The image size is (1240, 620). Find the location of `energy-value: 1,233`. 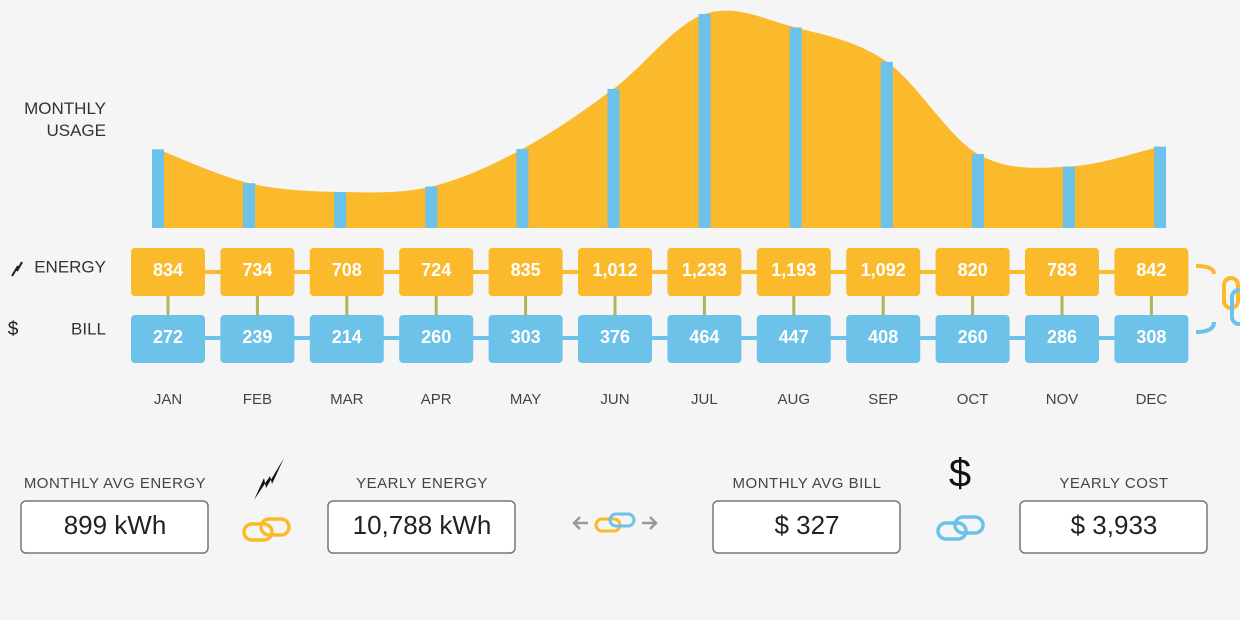

energy-value: 1,233 is located at coordinates (704, 270).